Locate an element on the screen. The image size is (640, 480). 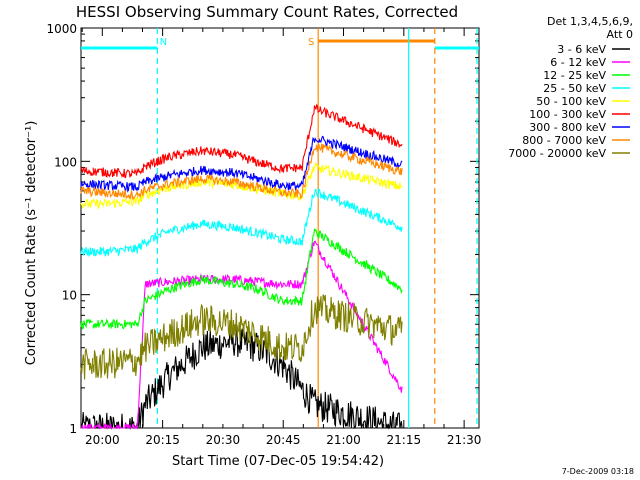
y-axis-label: Corrected Count Rate (s⁻¹ detector⁻¹) is located at coordinates (31, 243).